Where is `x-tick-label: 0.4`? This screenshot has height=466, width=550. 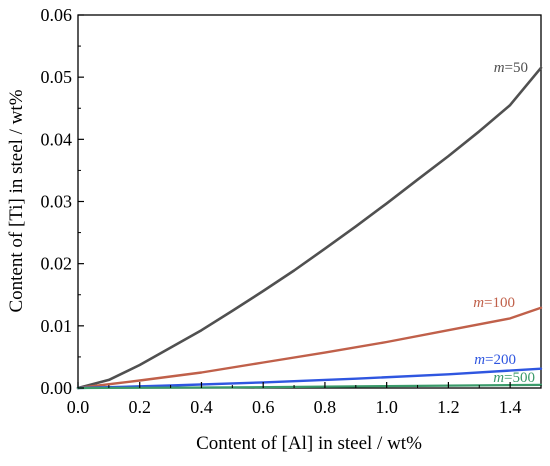
x-tick-label: 0.4 is located at coordinates (201, 407).